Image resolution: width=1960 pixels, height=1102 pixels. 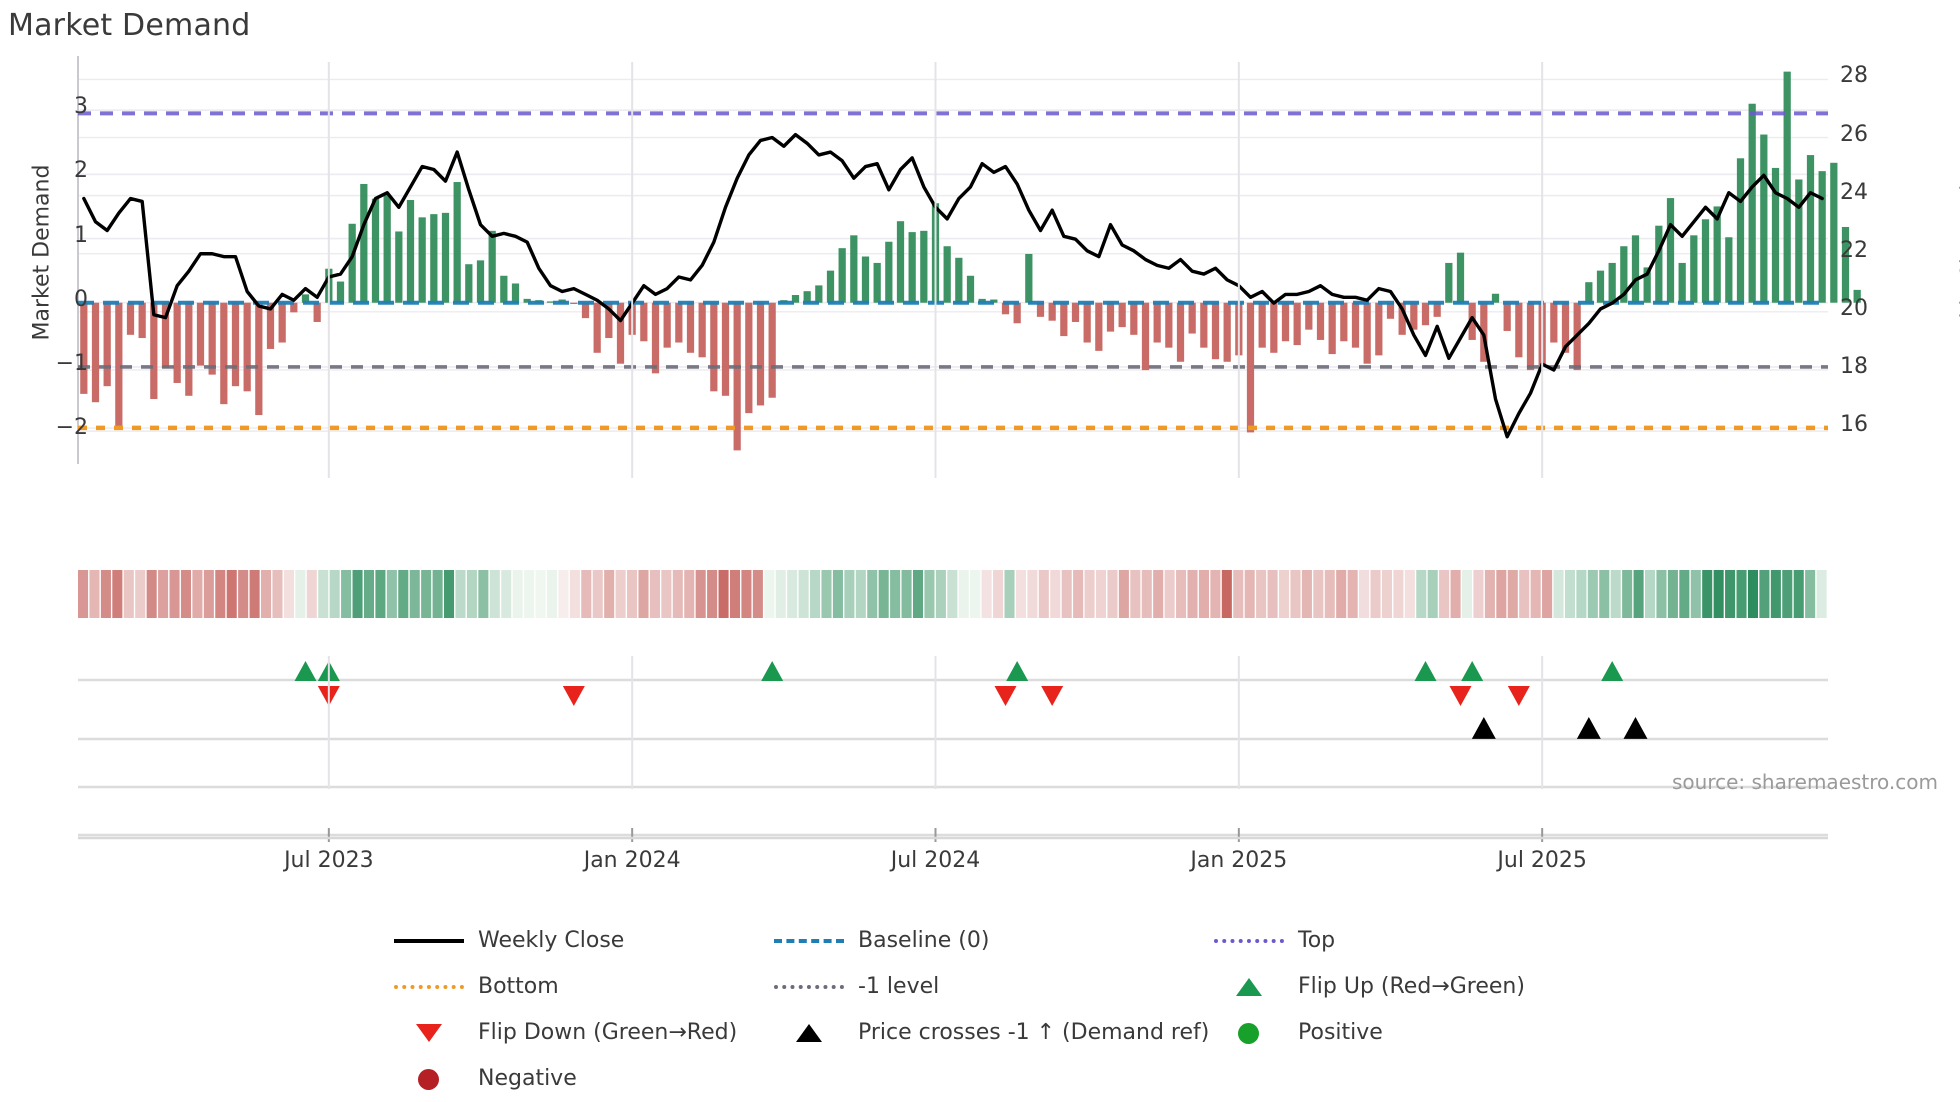 What do you see at coordinates (1410, 940) in the screenshot?
I see `legend-top: Top` at bounding box center [1410, 940].